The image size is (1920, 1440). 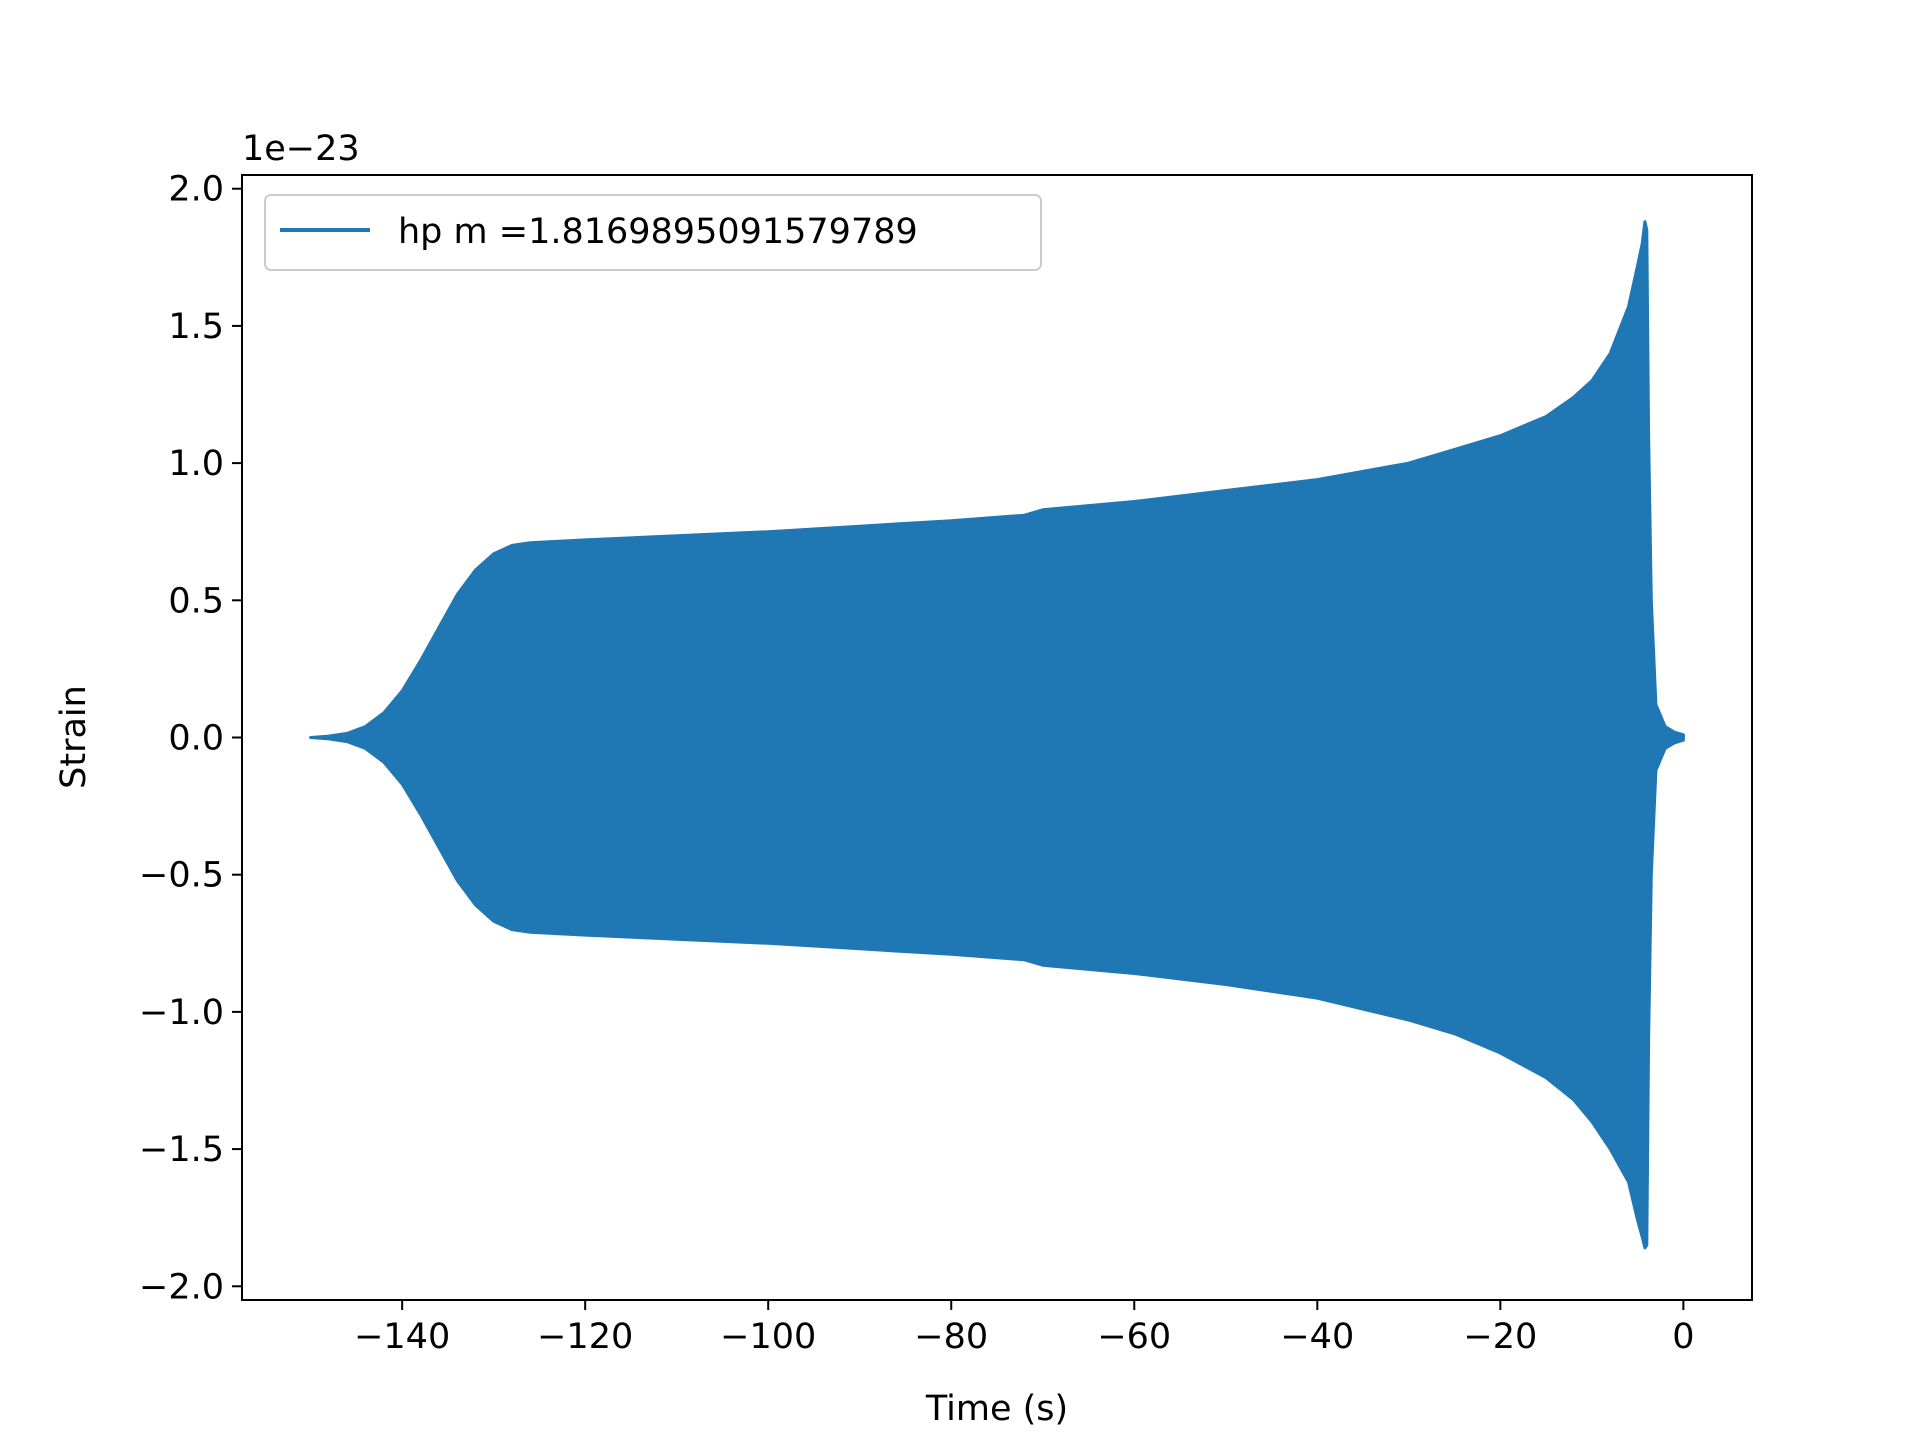 What do you see at coordinates (1317, 1337) in the screenshot?
I see `x-tick-label: −40` at bounding box center [1317, 1337].